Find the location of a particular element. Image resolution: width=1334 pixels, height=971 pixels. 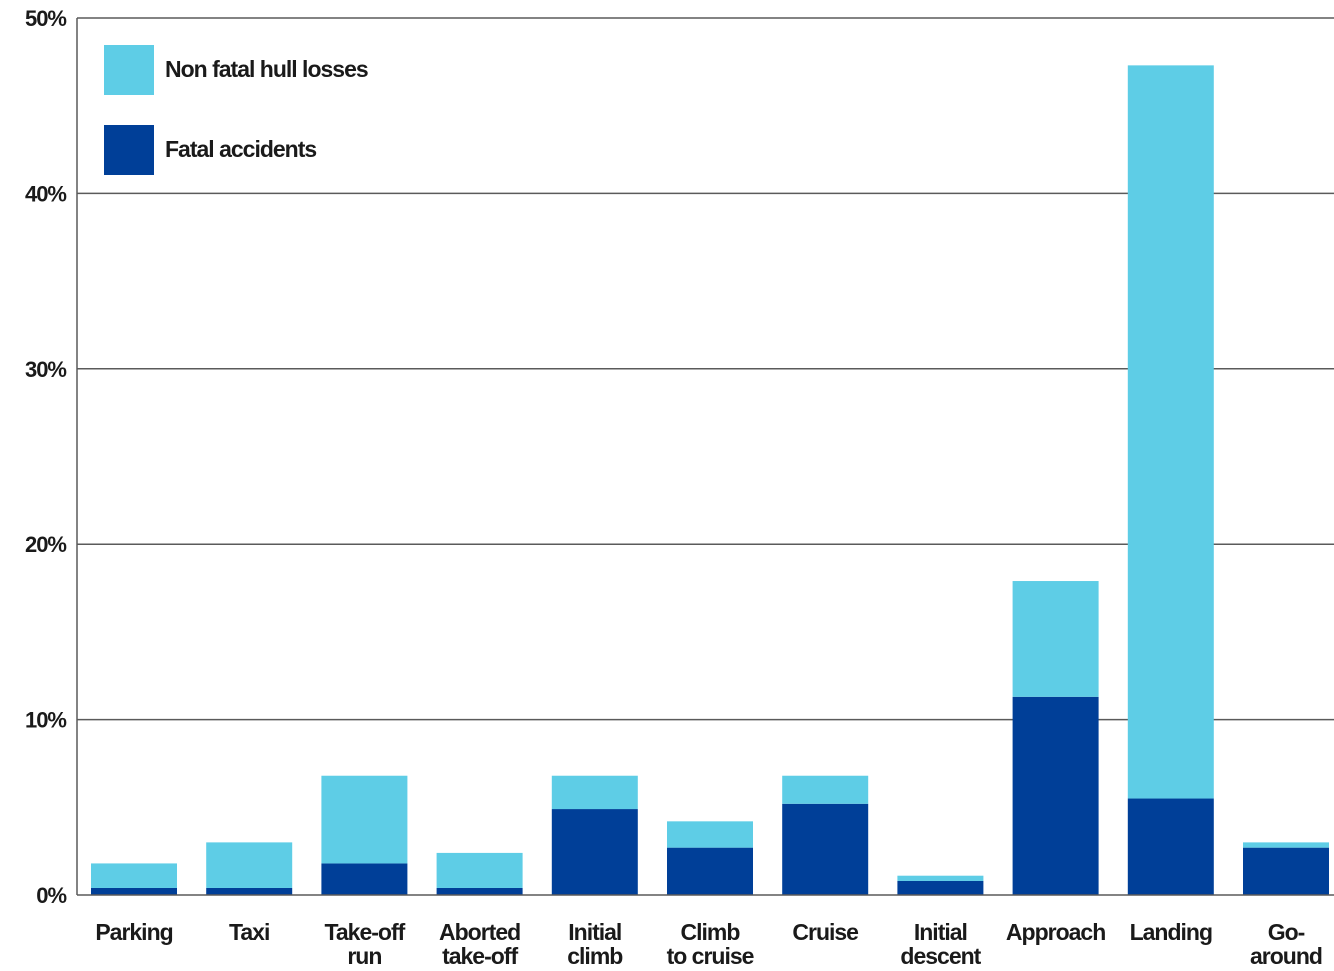

y-tick-label: 20% is located at coordinates (45, 544).